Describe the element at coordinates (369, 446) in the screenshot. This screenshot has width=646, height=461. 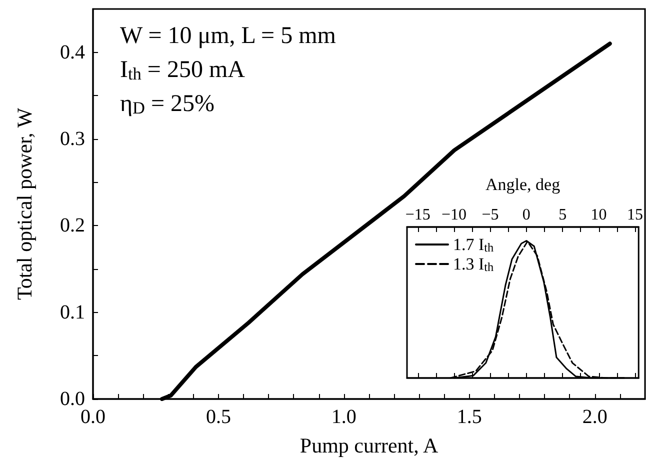
I see `x-axis-title: Pump current, A` at that location.